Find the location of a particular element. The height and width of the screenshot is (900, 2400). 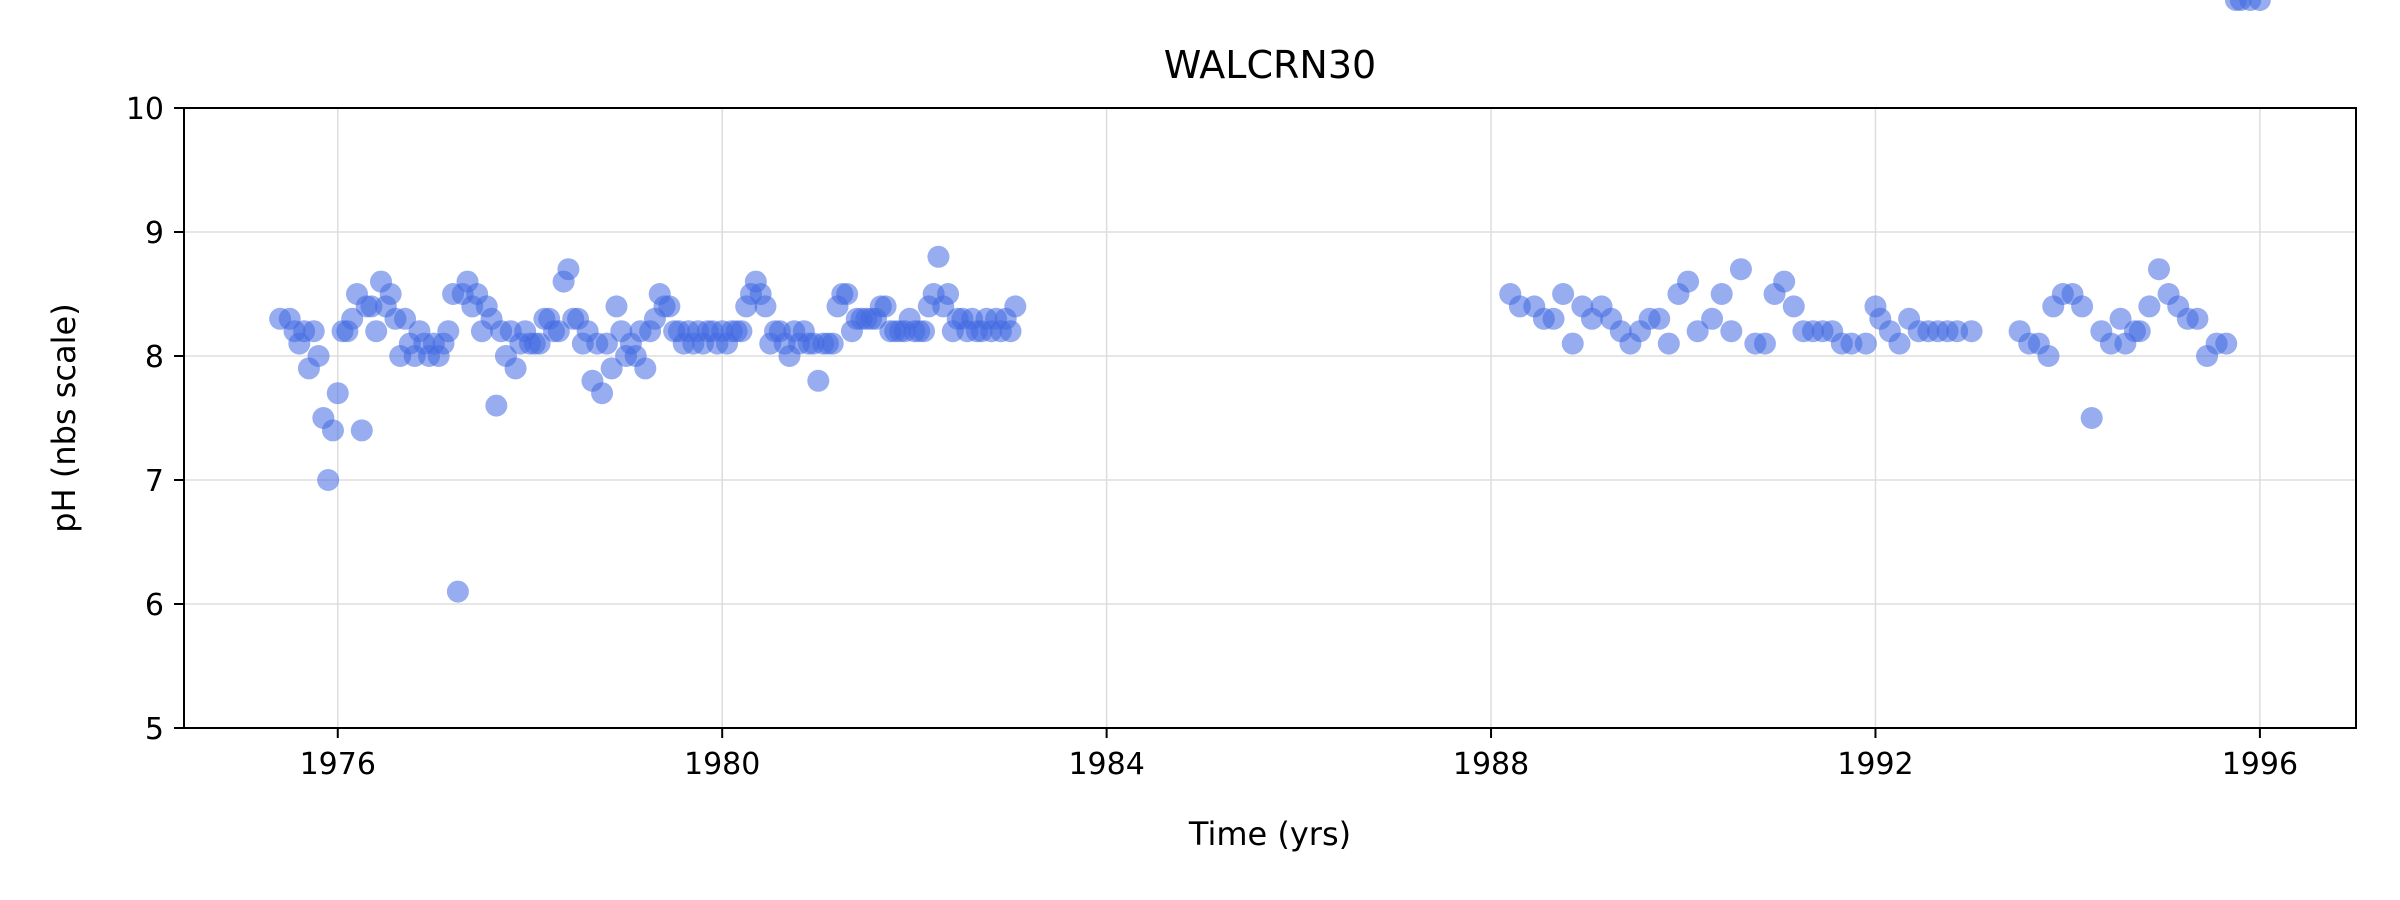

y-tick-label: 8 is located at coordinates (154, 357).